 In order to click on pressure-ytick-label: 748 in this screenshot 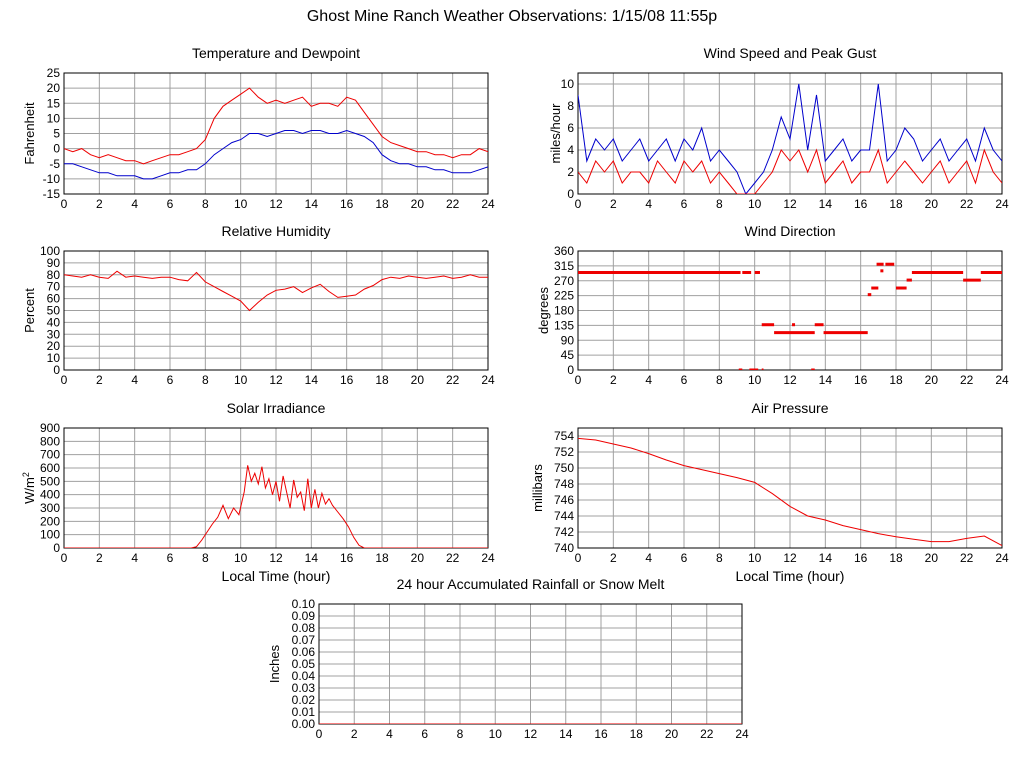, I will do `click(564, 484)`.